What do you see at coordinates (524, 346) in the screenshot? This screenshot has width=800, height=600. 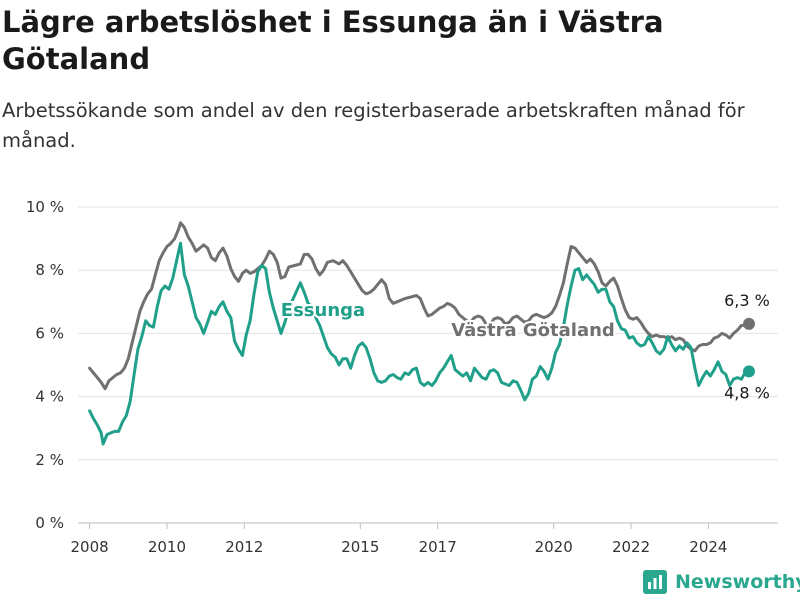 I see `series-labels: Västra Götaland Essunga 6,3 % 4,8 %` at bounding box center [524, 346].